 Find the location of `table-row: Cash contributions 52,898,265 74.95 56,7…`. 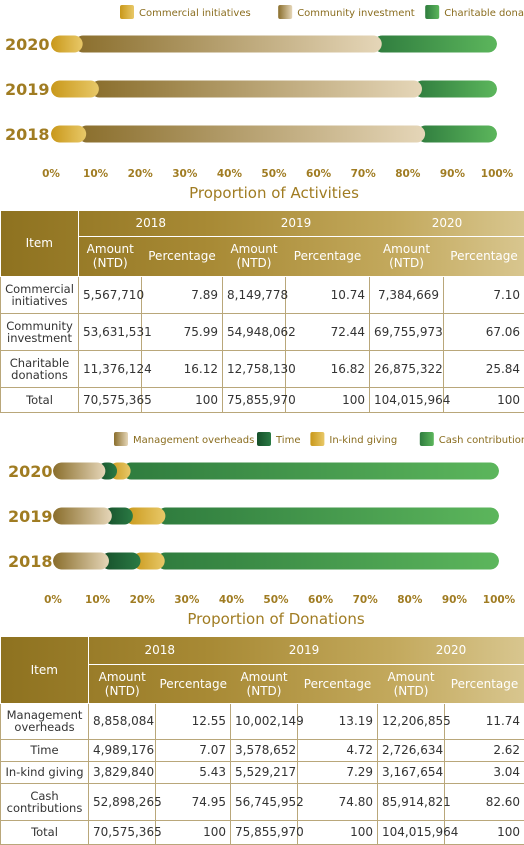

table-row: Cash contributions 52,898,265 74.95 56,7… is located at coordinates (262, 801).